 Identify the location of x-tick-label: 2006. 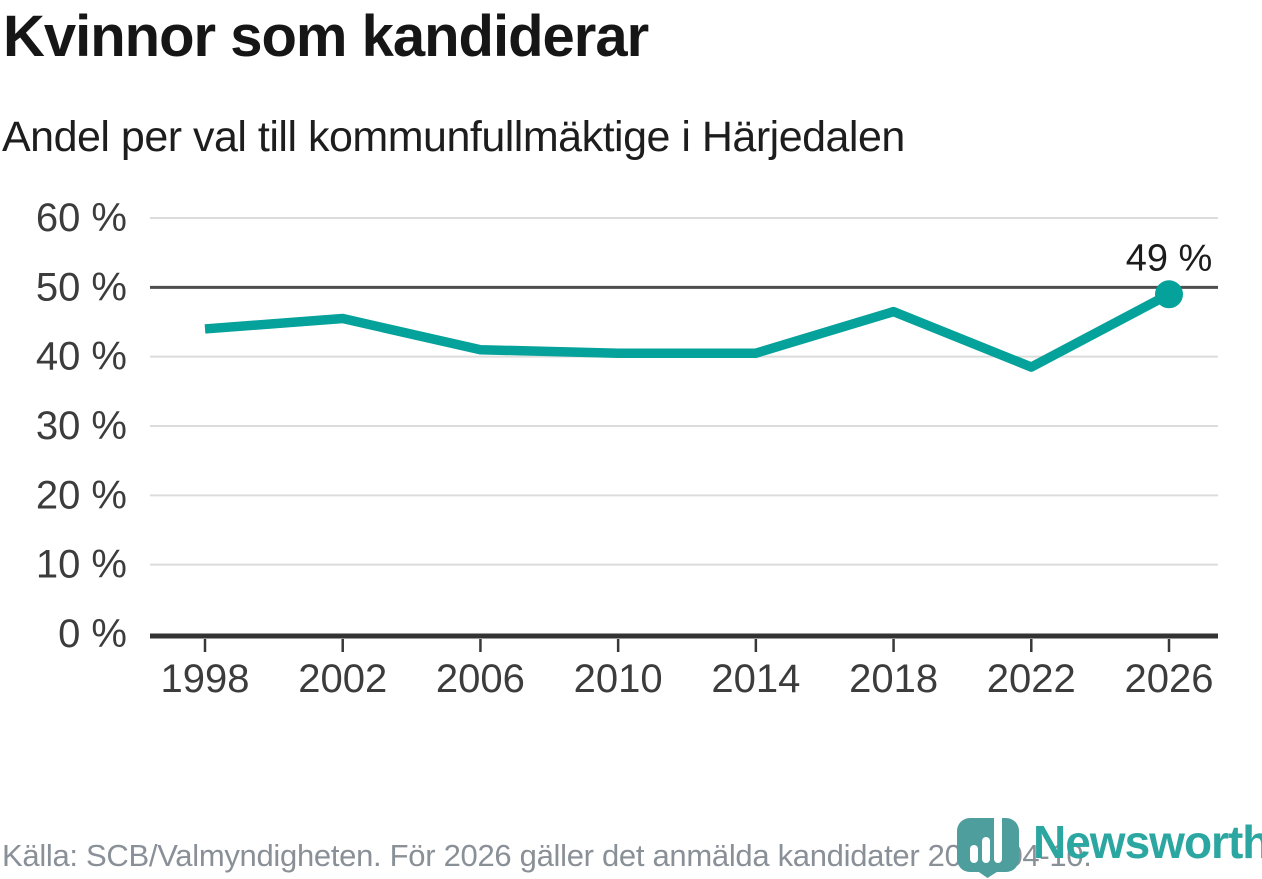
(480, 679).